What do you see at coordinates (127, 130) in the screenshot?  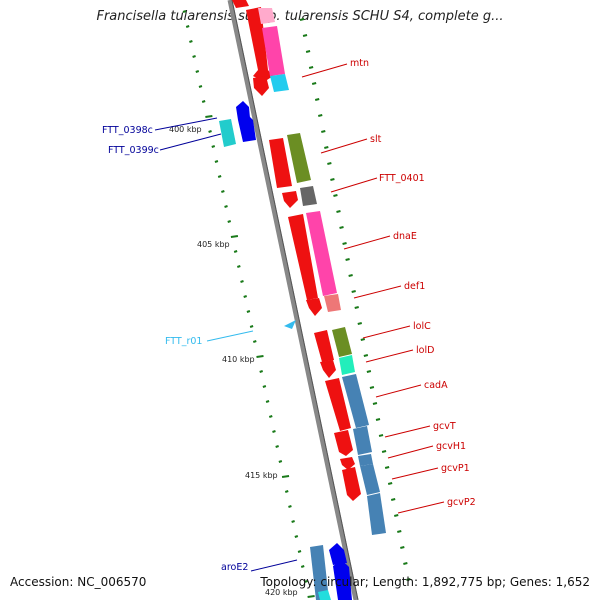 I see `gene-label-ftt0398c: FTT_0398c` at bounding box center [127, 130].